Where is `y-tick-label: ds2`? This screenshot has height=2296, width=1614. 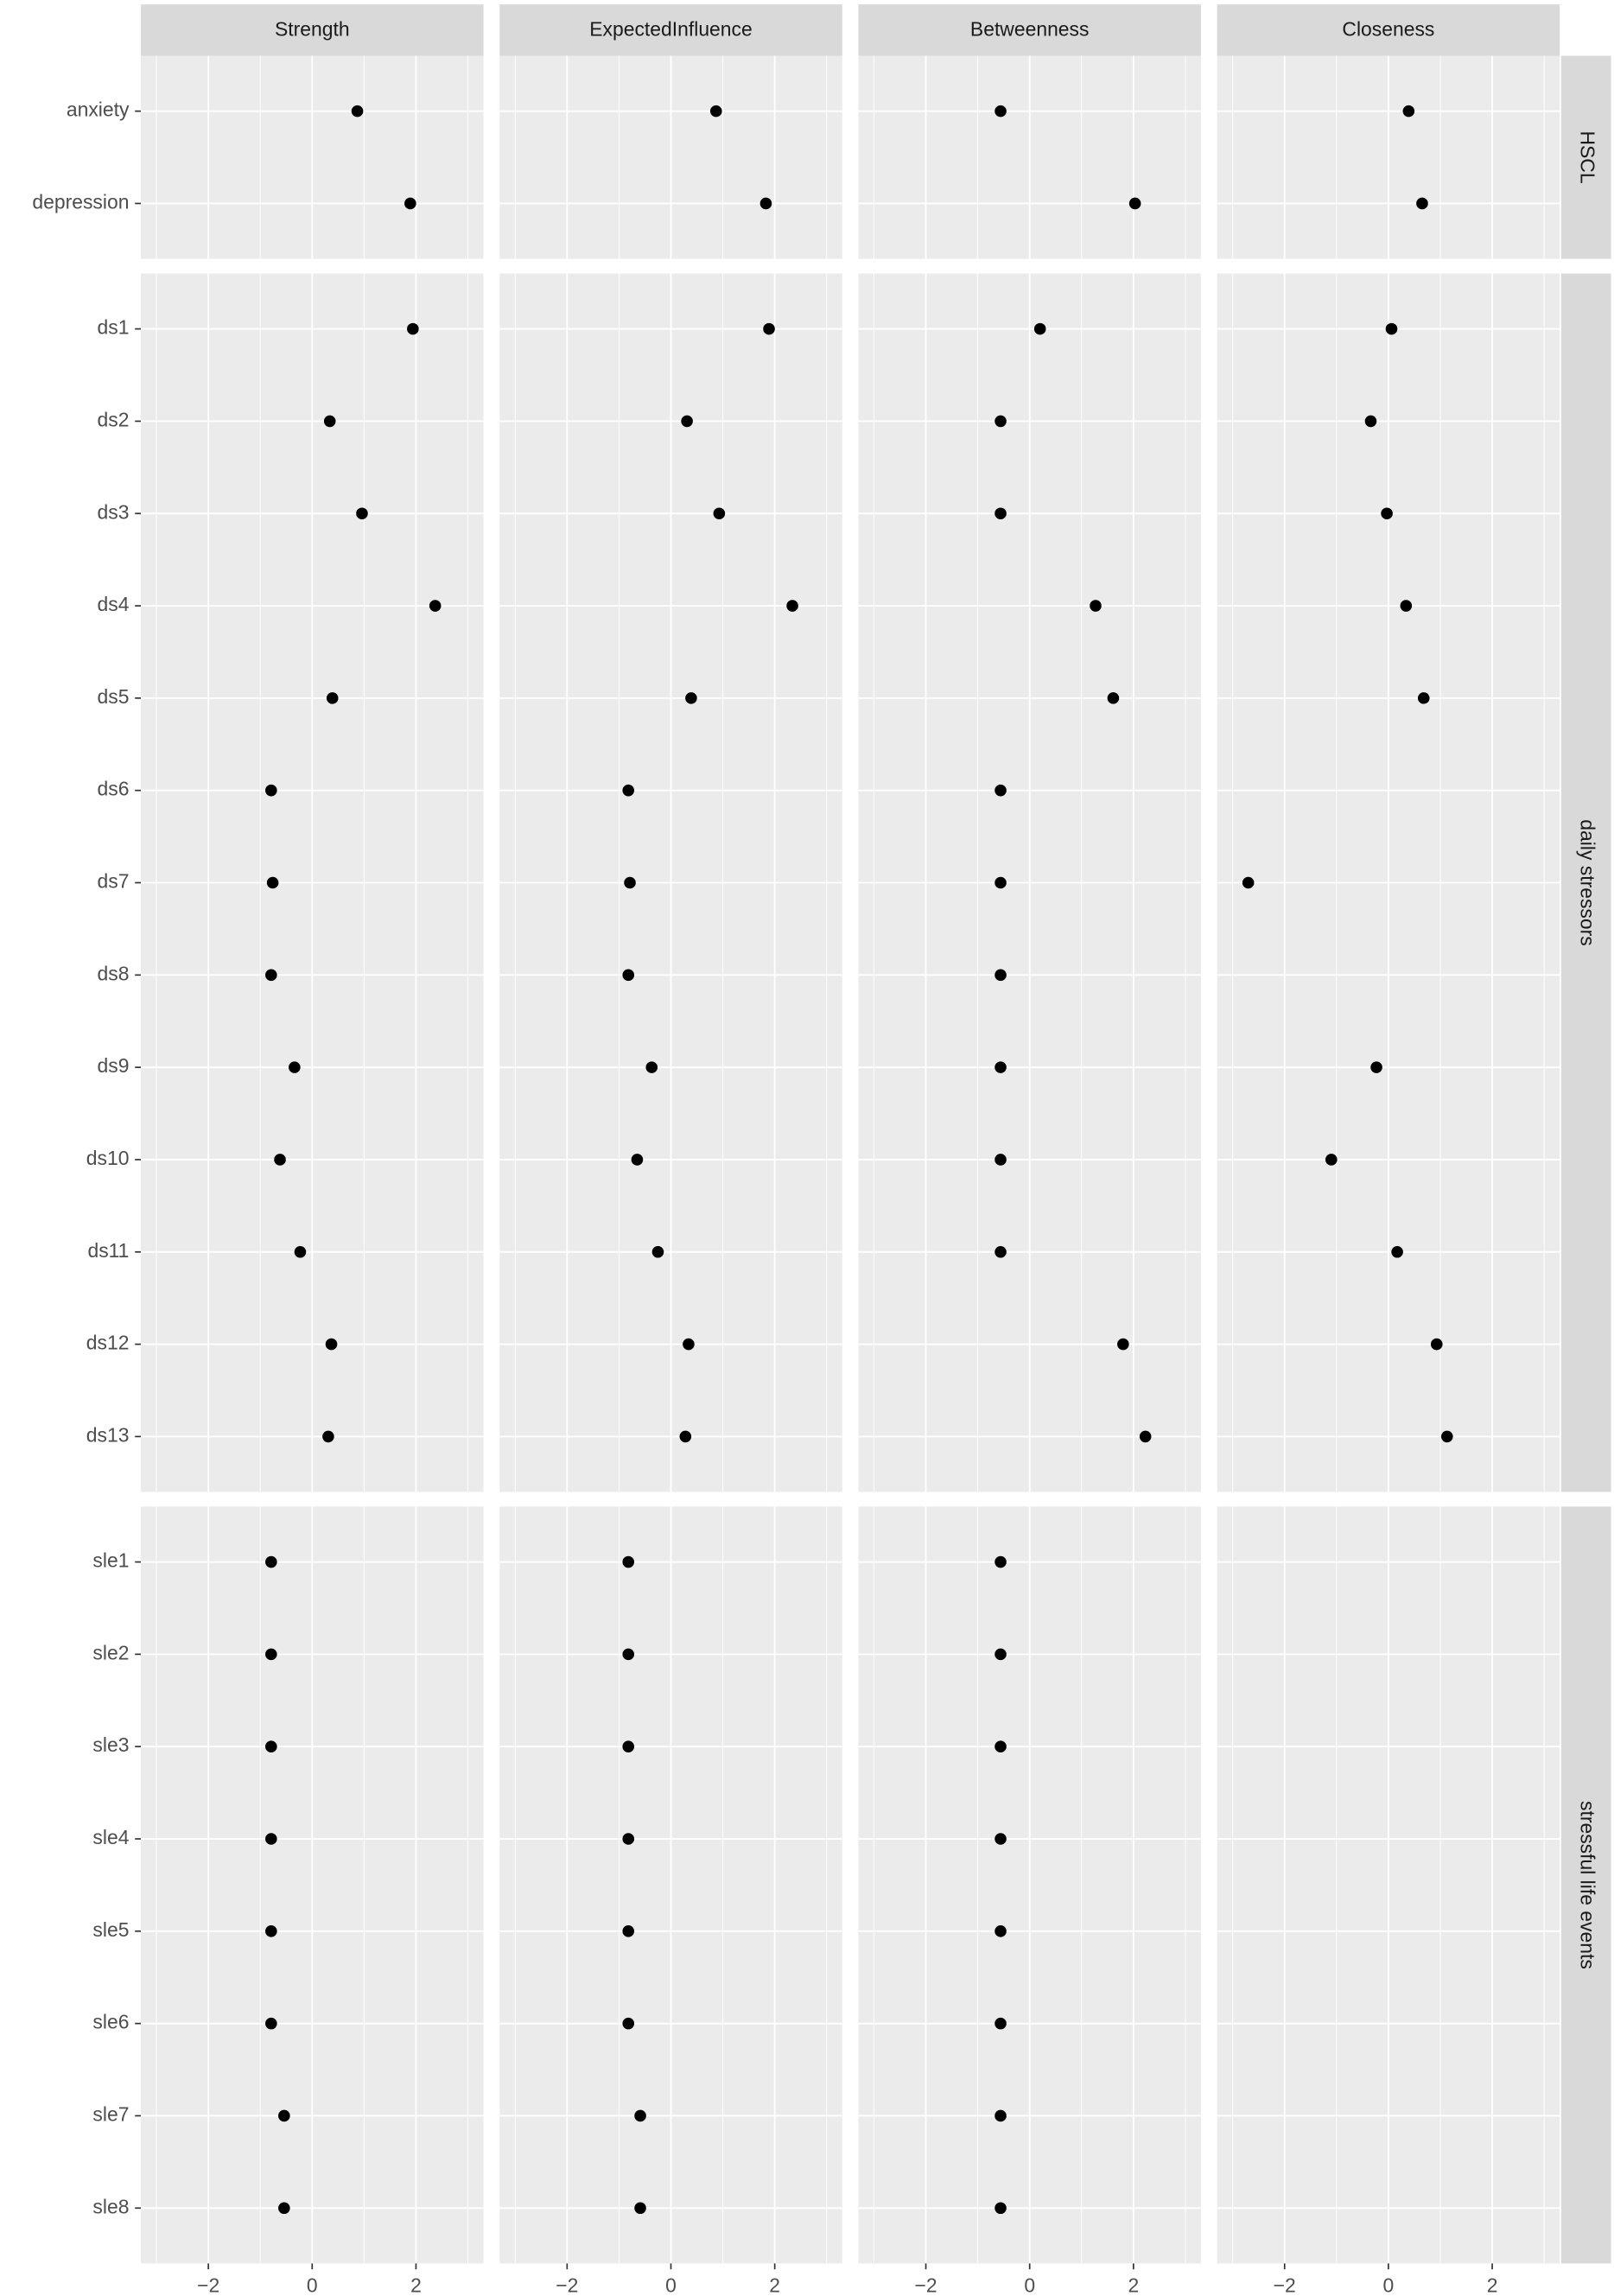 y-tick-label: ds2 is located at coordinates (114, 419).